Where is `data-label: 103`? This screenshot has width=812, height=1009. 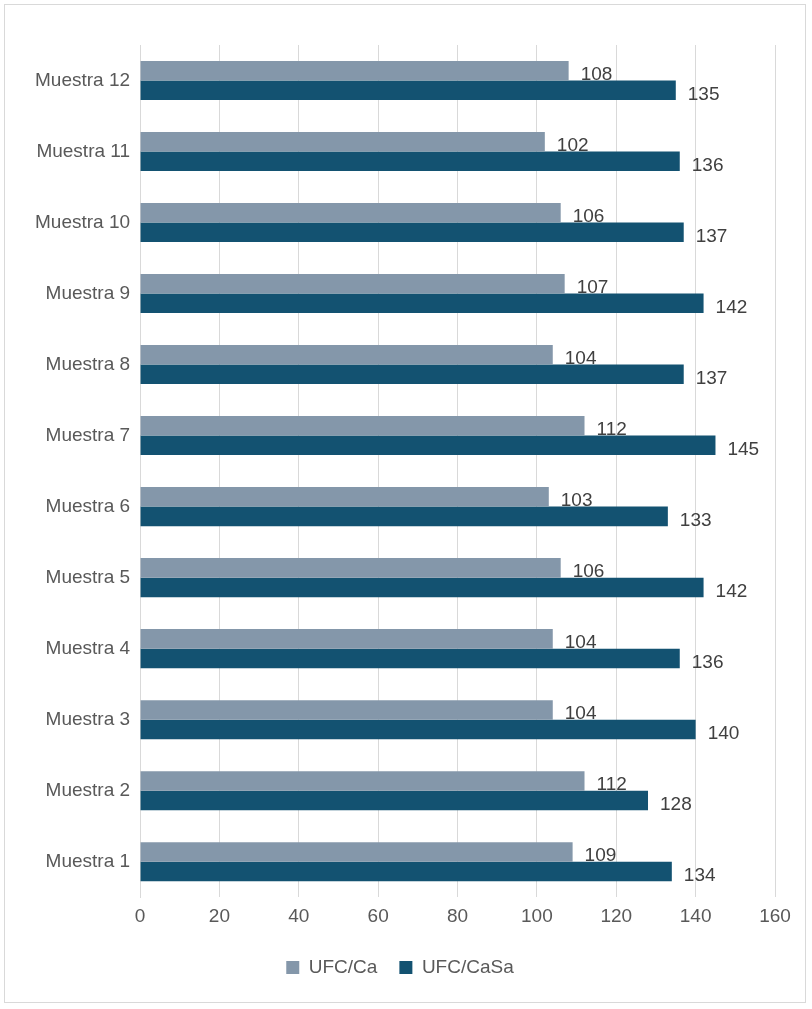 data-label: 103 is located at coordinates (576, 500).